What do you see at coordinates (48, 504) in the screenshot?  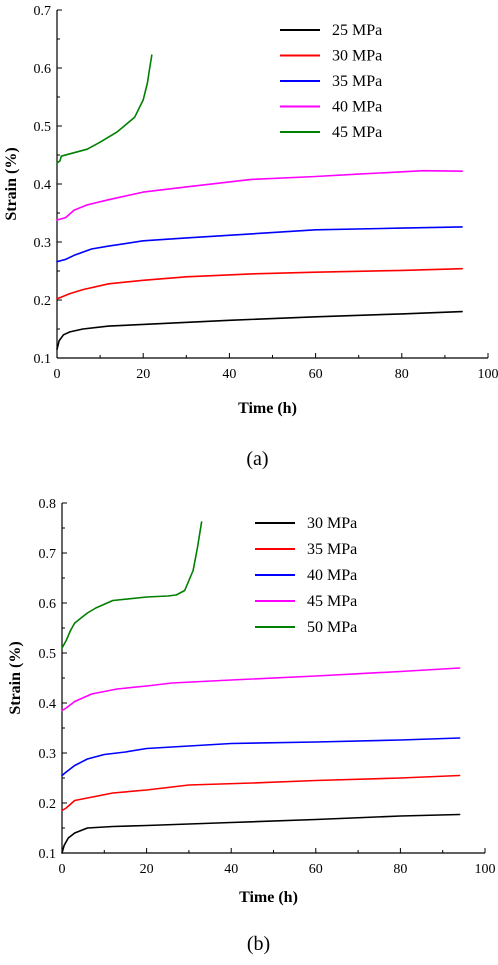 I see `y-tick-label: 0.8` at bounding box center [48, 504].